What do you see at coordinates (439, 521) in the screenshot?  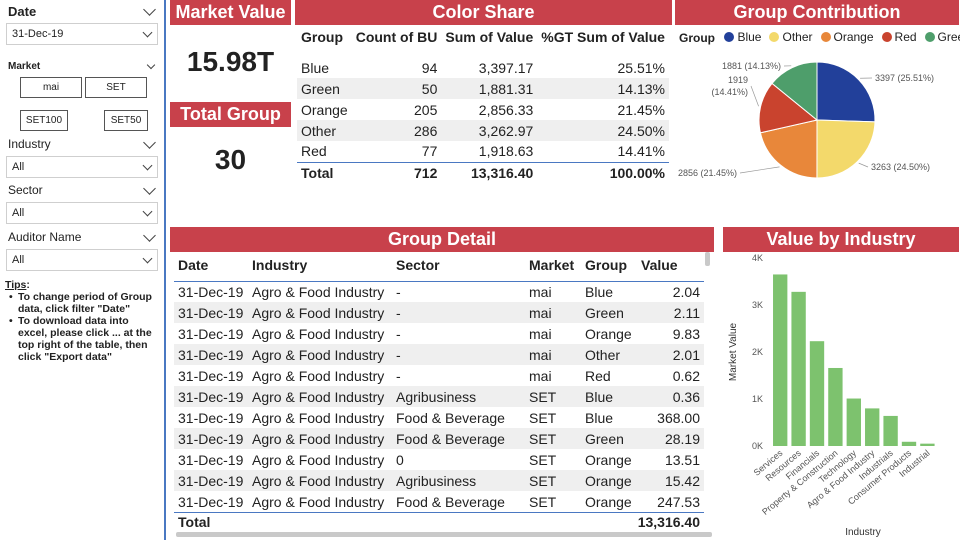 I see `detail-total-row: Total 13,316.40` at bounding box center [439, 521].